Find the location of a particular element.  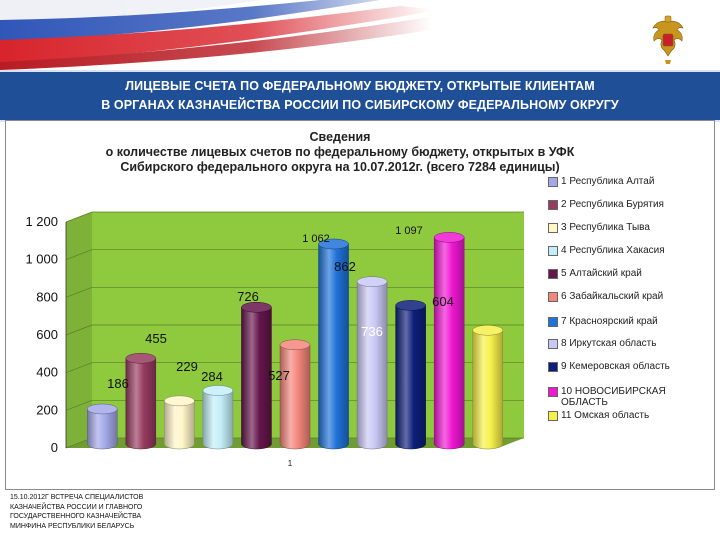

y-tick-label: 0 is located at coordinates (54, 447).